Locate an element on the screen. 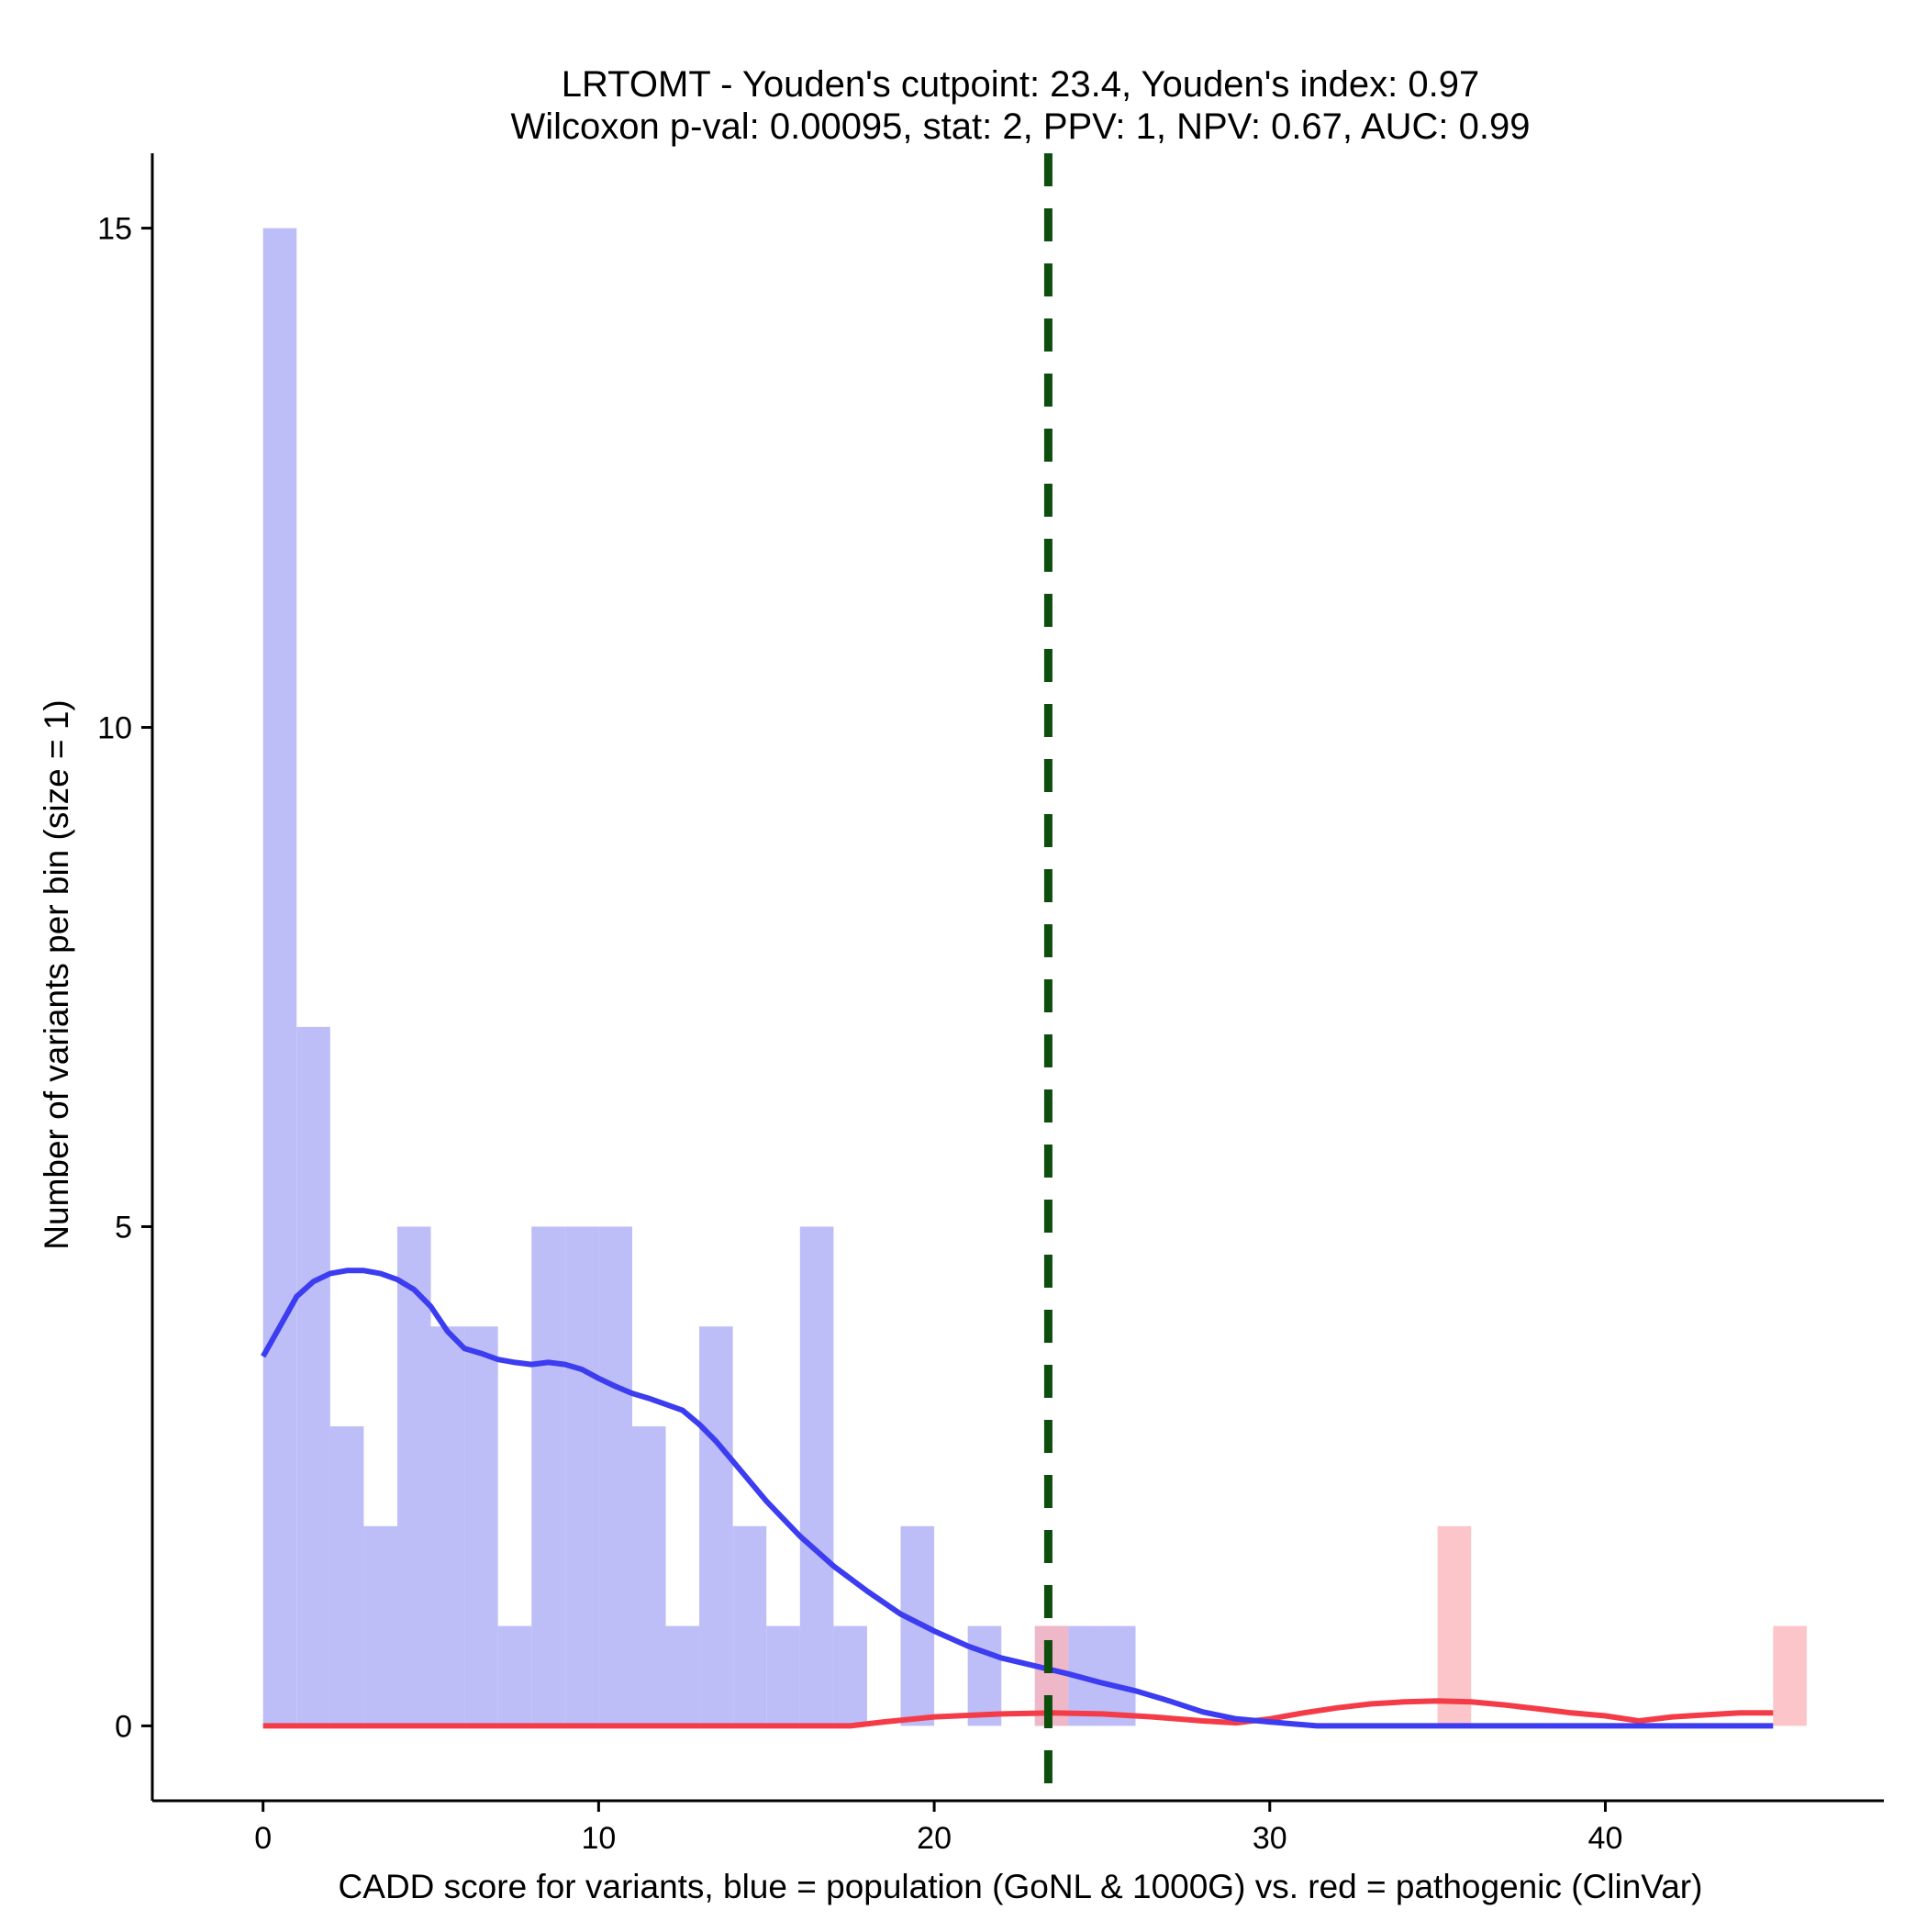  y-tick-label-15: 15 is located at coordinates (114, 229).